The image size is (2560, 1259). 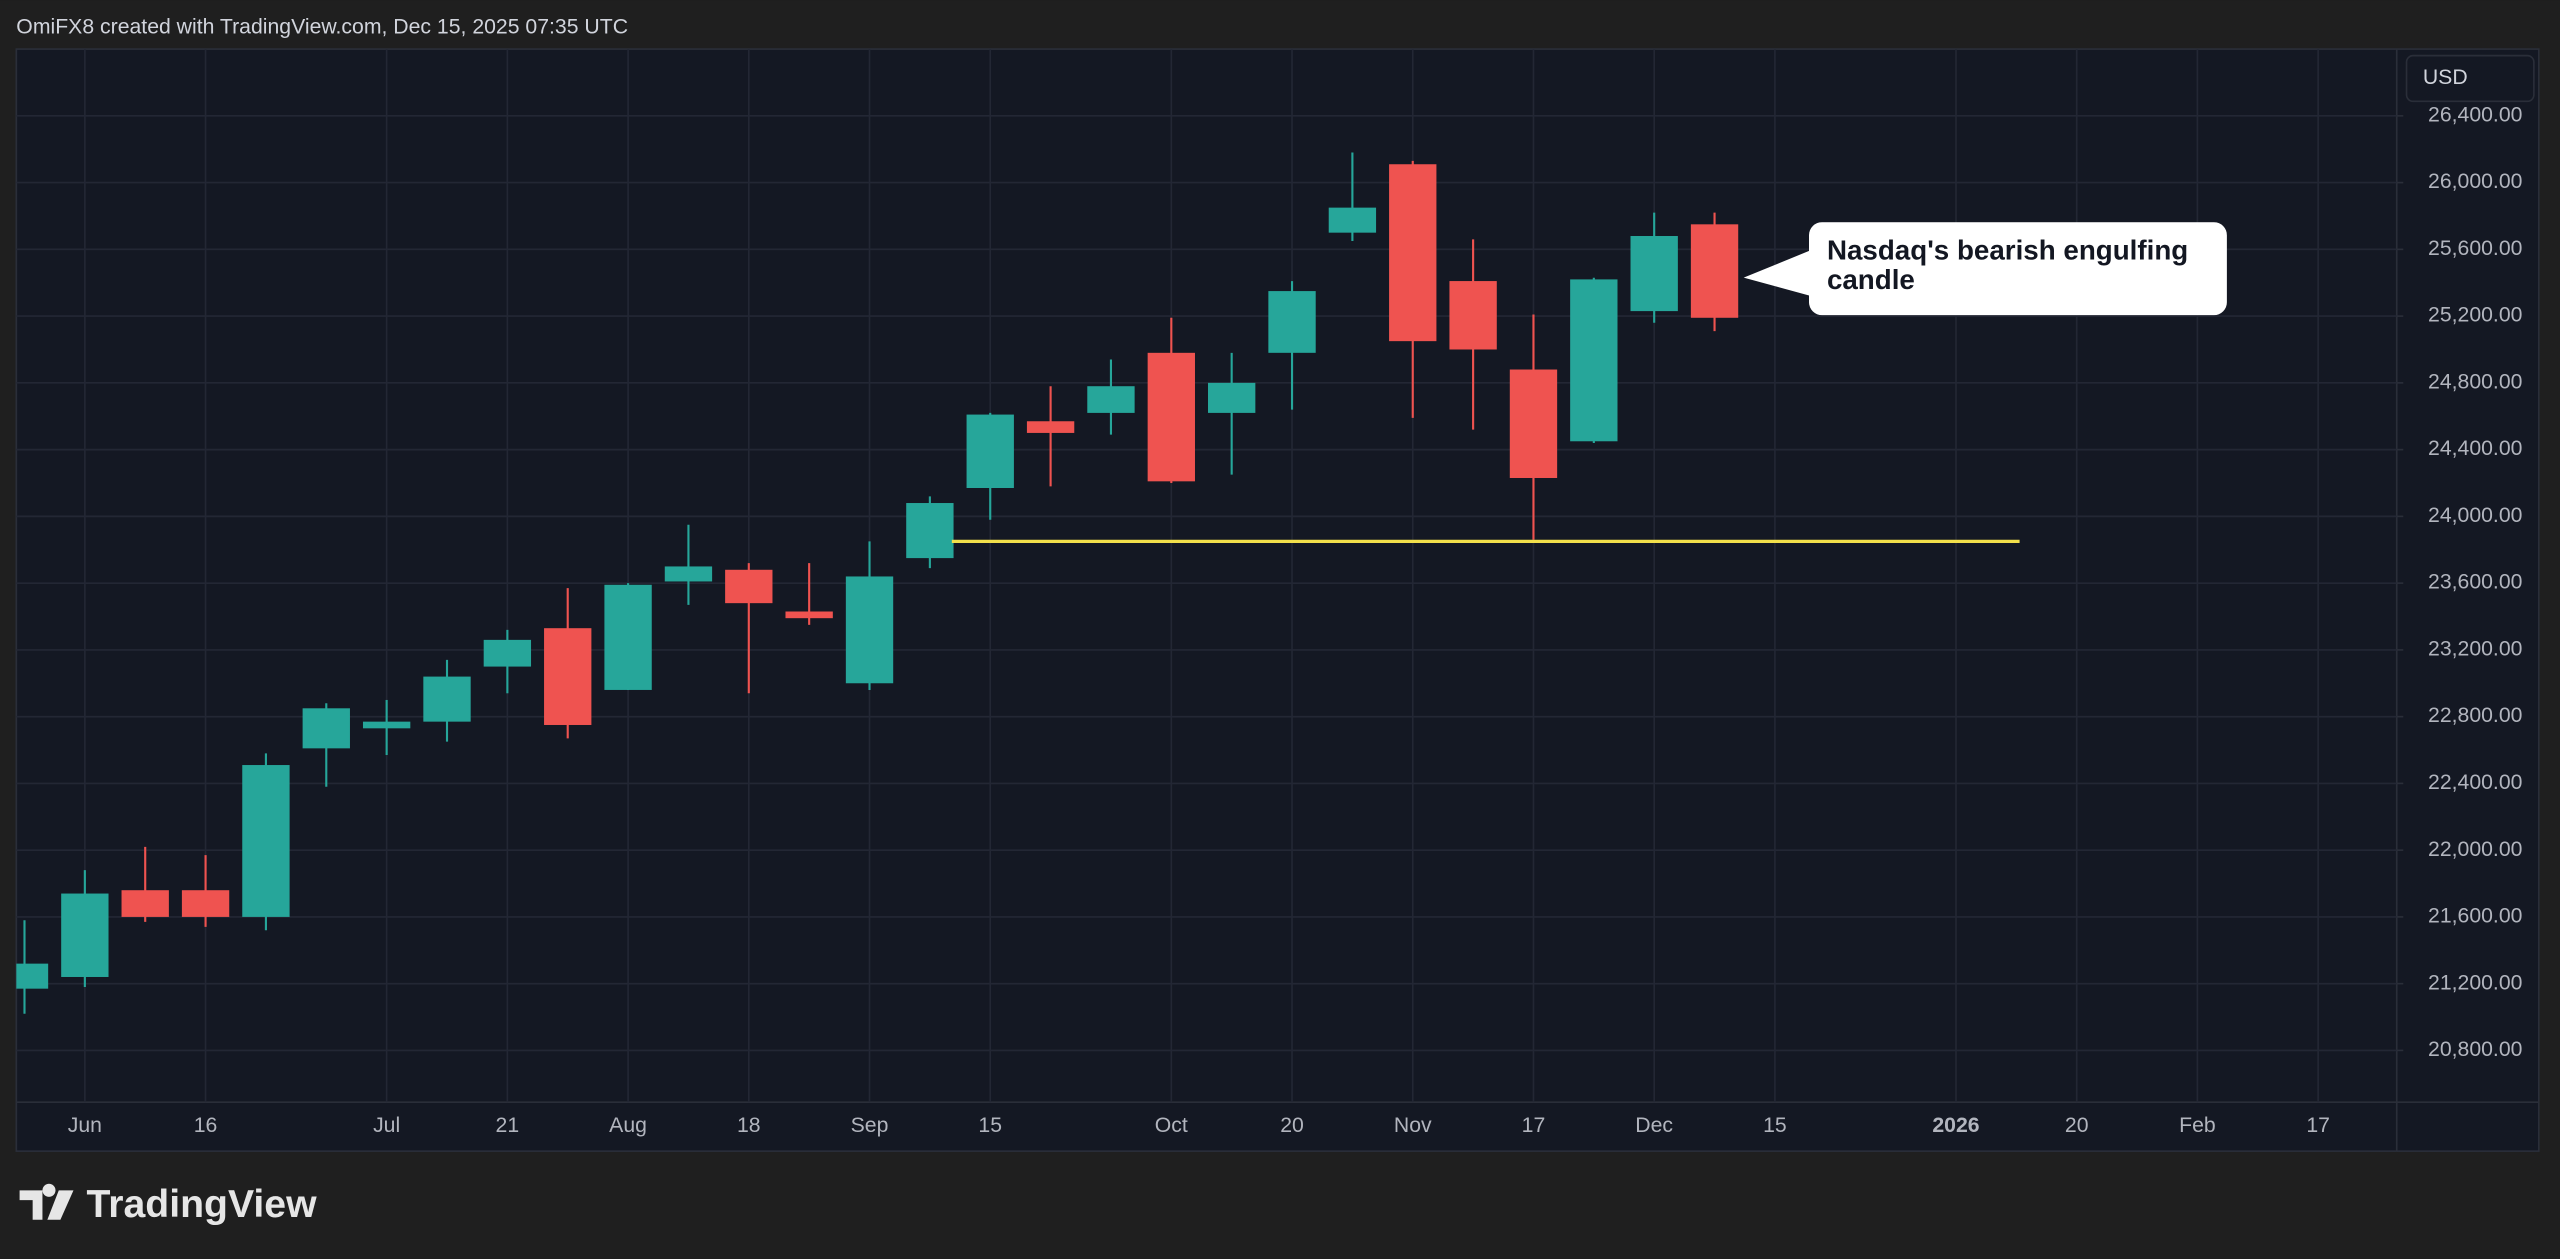 I want to click on y-tick-label: 25,600.00, so click(x=2475, y=248).